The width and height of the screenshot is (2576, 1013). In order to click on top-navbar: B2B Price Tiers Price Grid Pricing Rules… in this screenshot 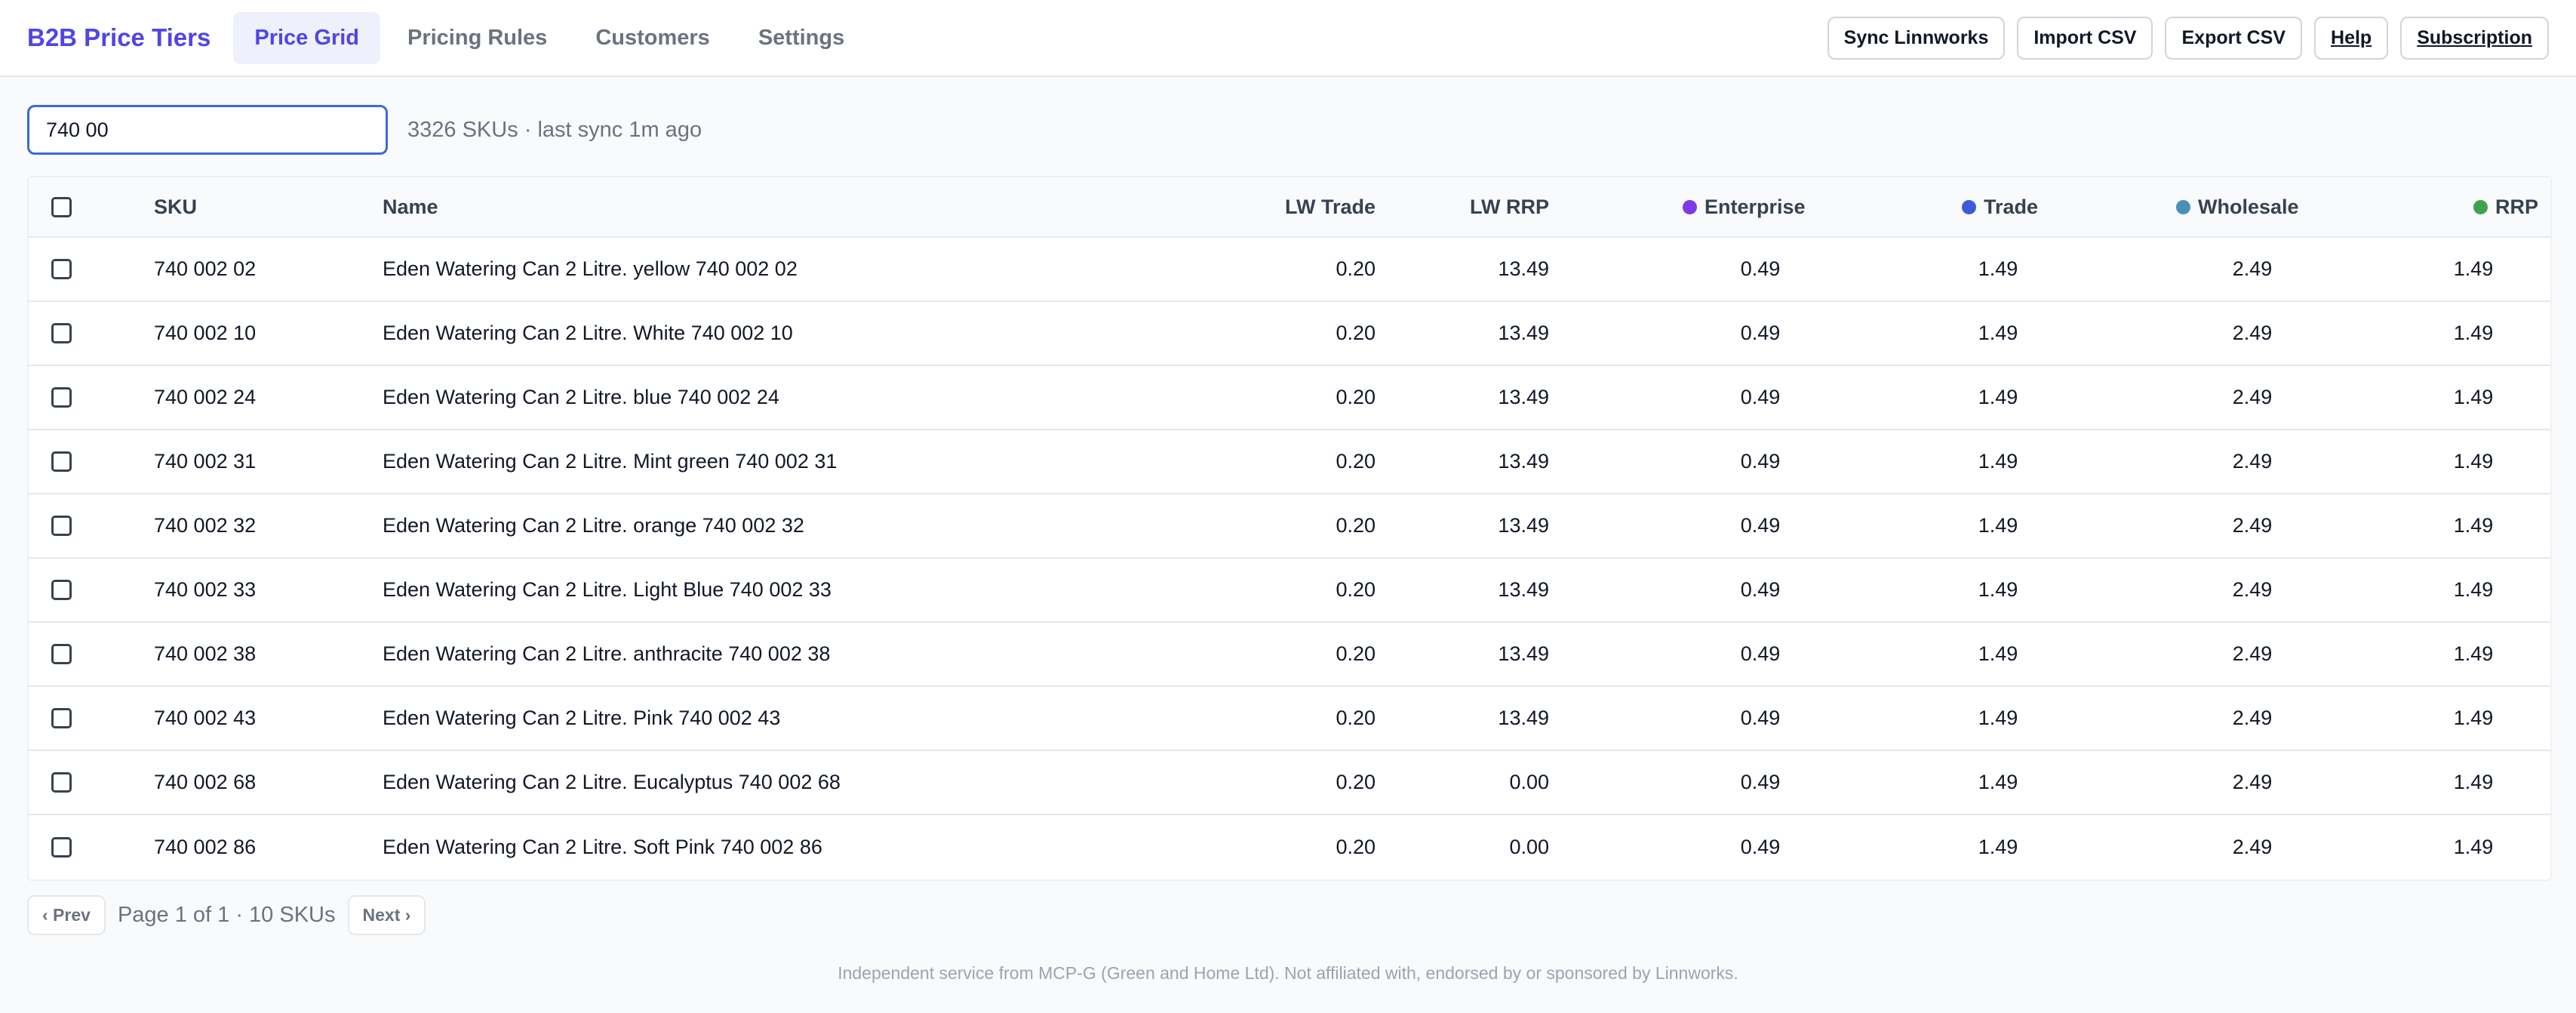, I will do `click(1288, 38)`.